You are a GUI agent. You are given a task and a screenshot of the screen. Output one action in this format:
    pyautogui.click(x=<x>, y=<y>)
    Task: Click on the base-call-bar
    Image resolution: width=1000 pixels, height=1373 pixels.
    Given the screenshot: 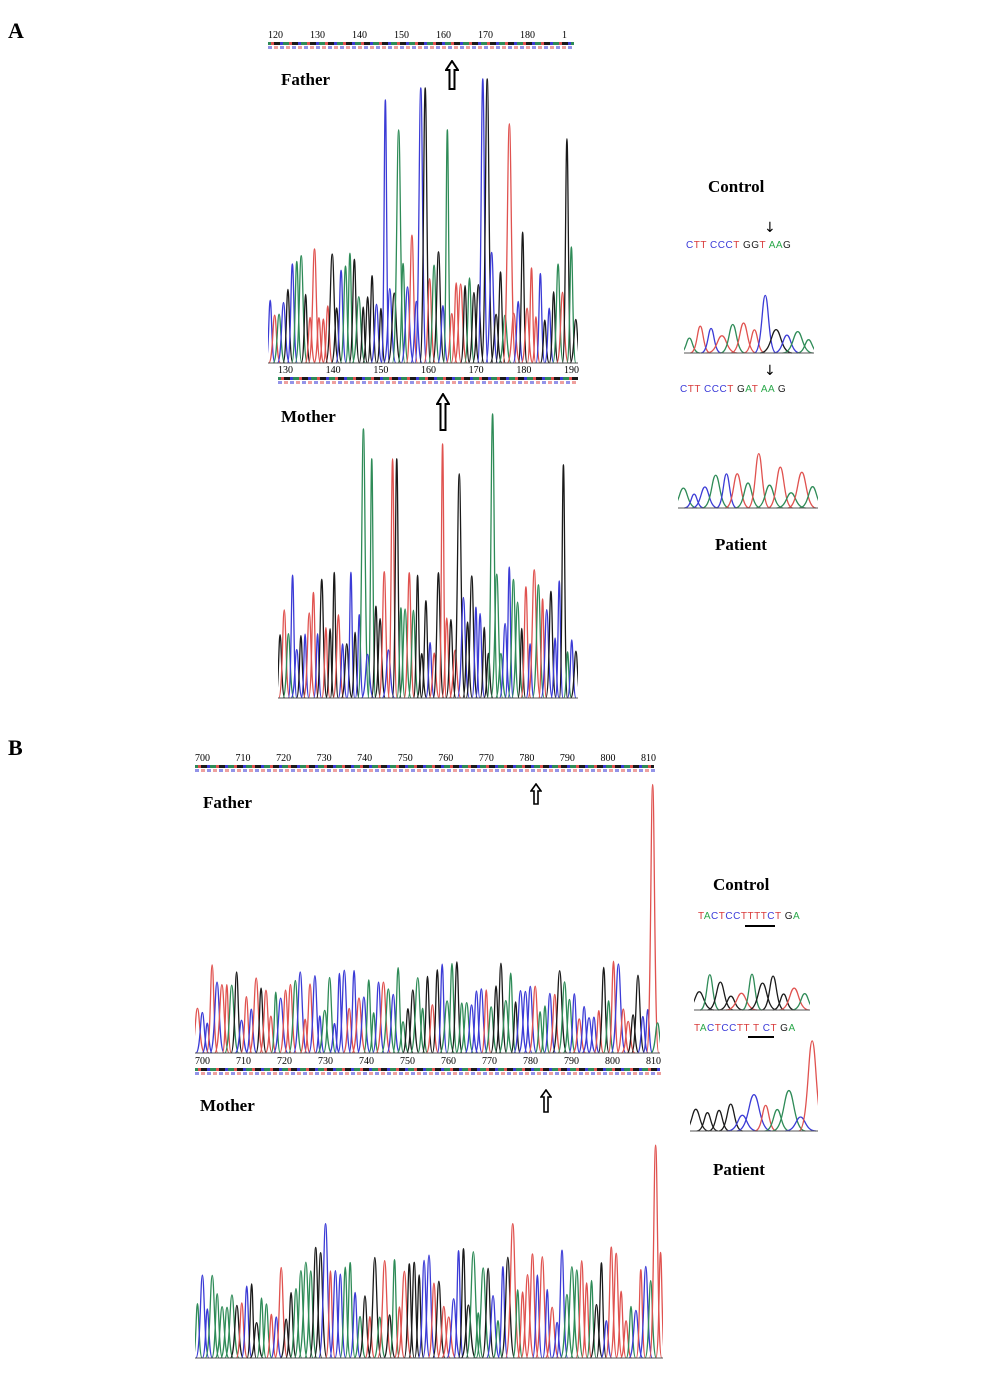 What is the action you would take?
    pyautogui.click(x=425, y=766)
    